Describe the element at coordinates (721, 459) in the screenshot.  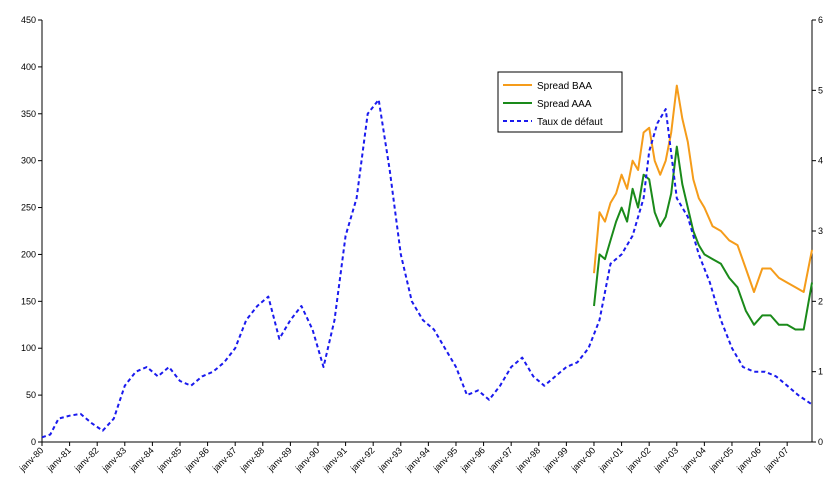
I see `x-tick-label: janv-05` at that location.